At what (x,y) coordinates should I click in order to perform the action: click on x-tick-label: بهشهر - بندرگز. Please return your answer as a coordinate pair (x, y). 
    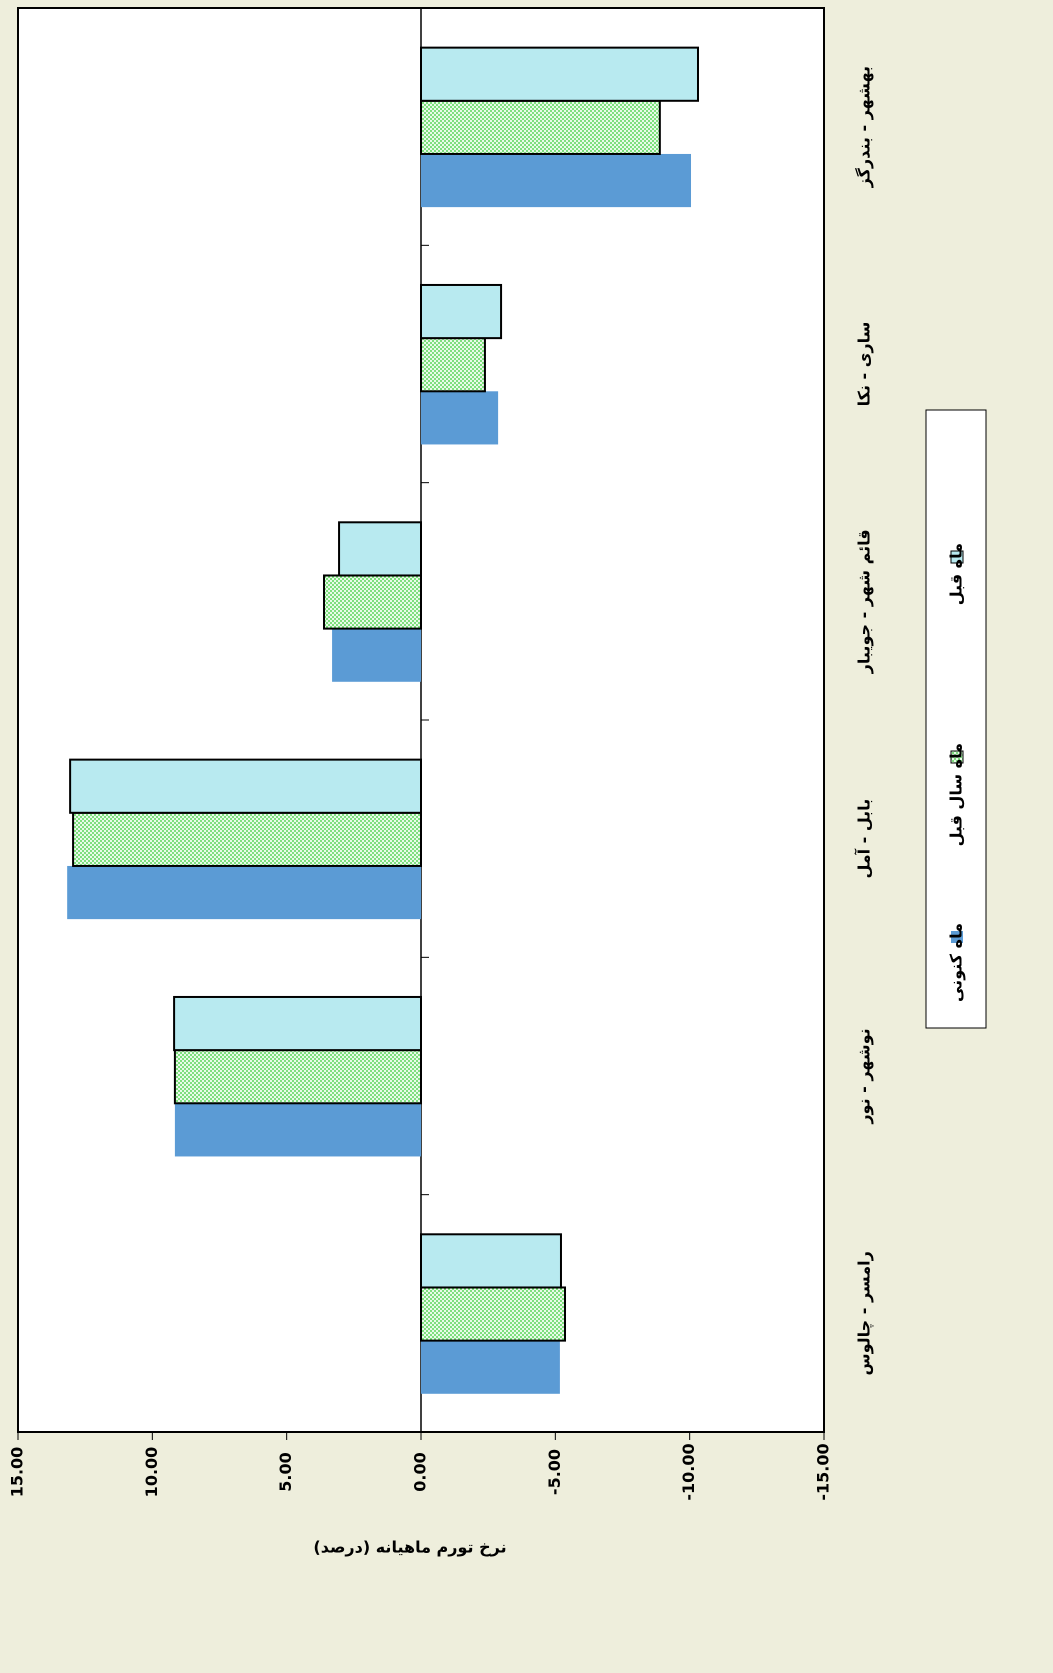
    Looking at the image, I should click on (864, 127).